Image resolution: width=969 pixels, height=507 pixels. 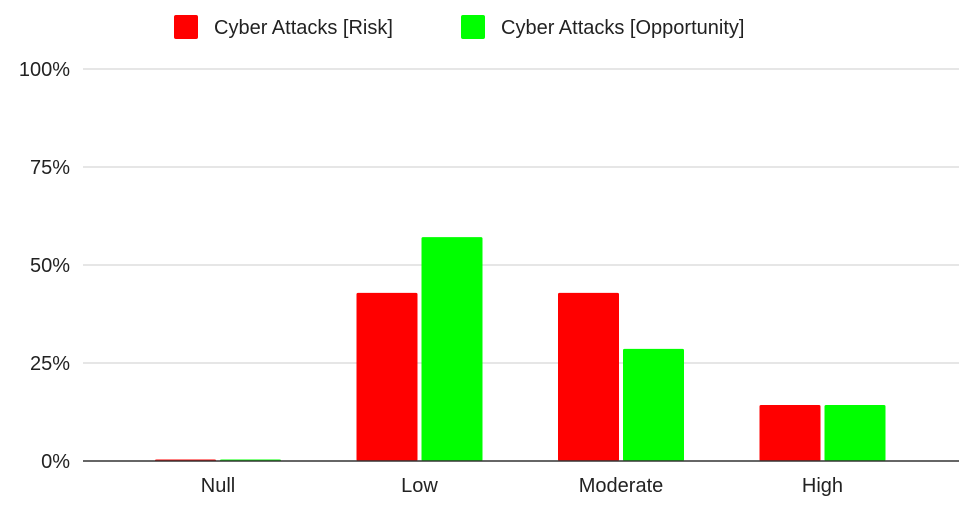 What do you see at coordinates (303, 28) in the screenshot?
I see `legend-label: Cyber Attacks [Risk]` at bounding box center [303, 28].